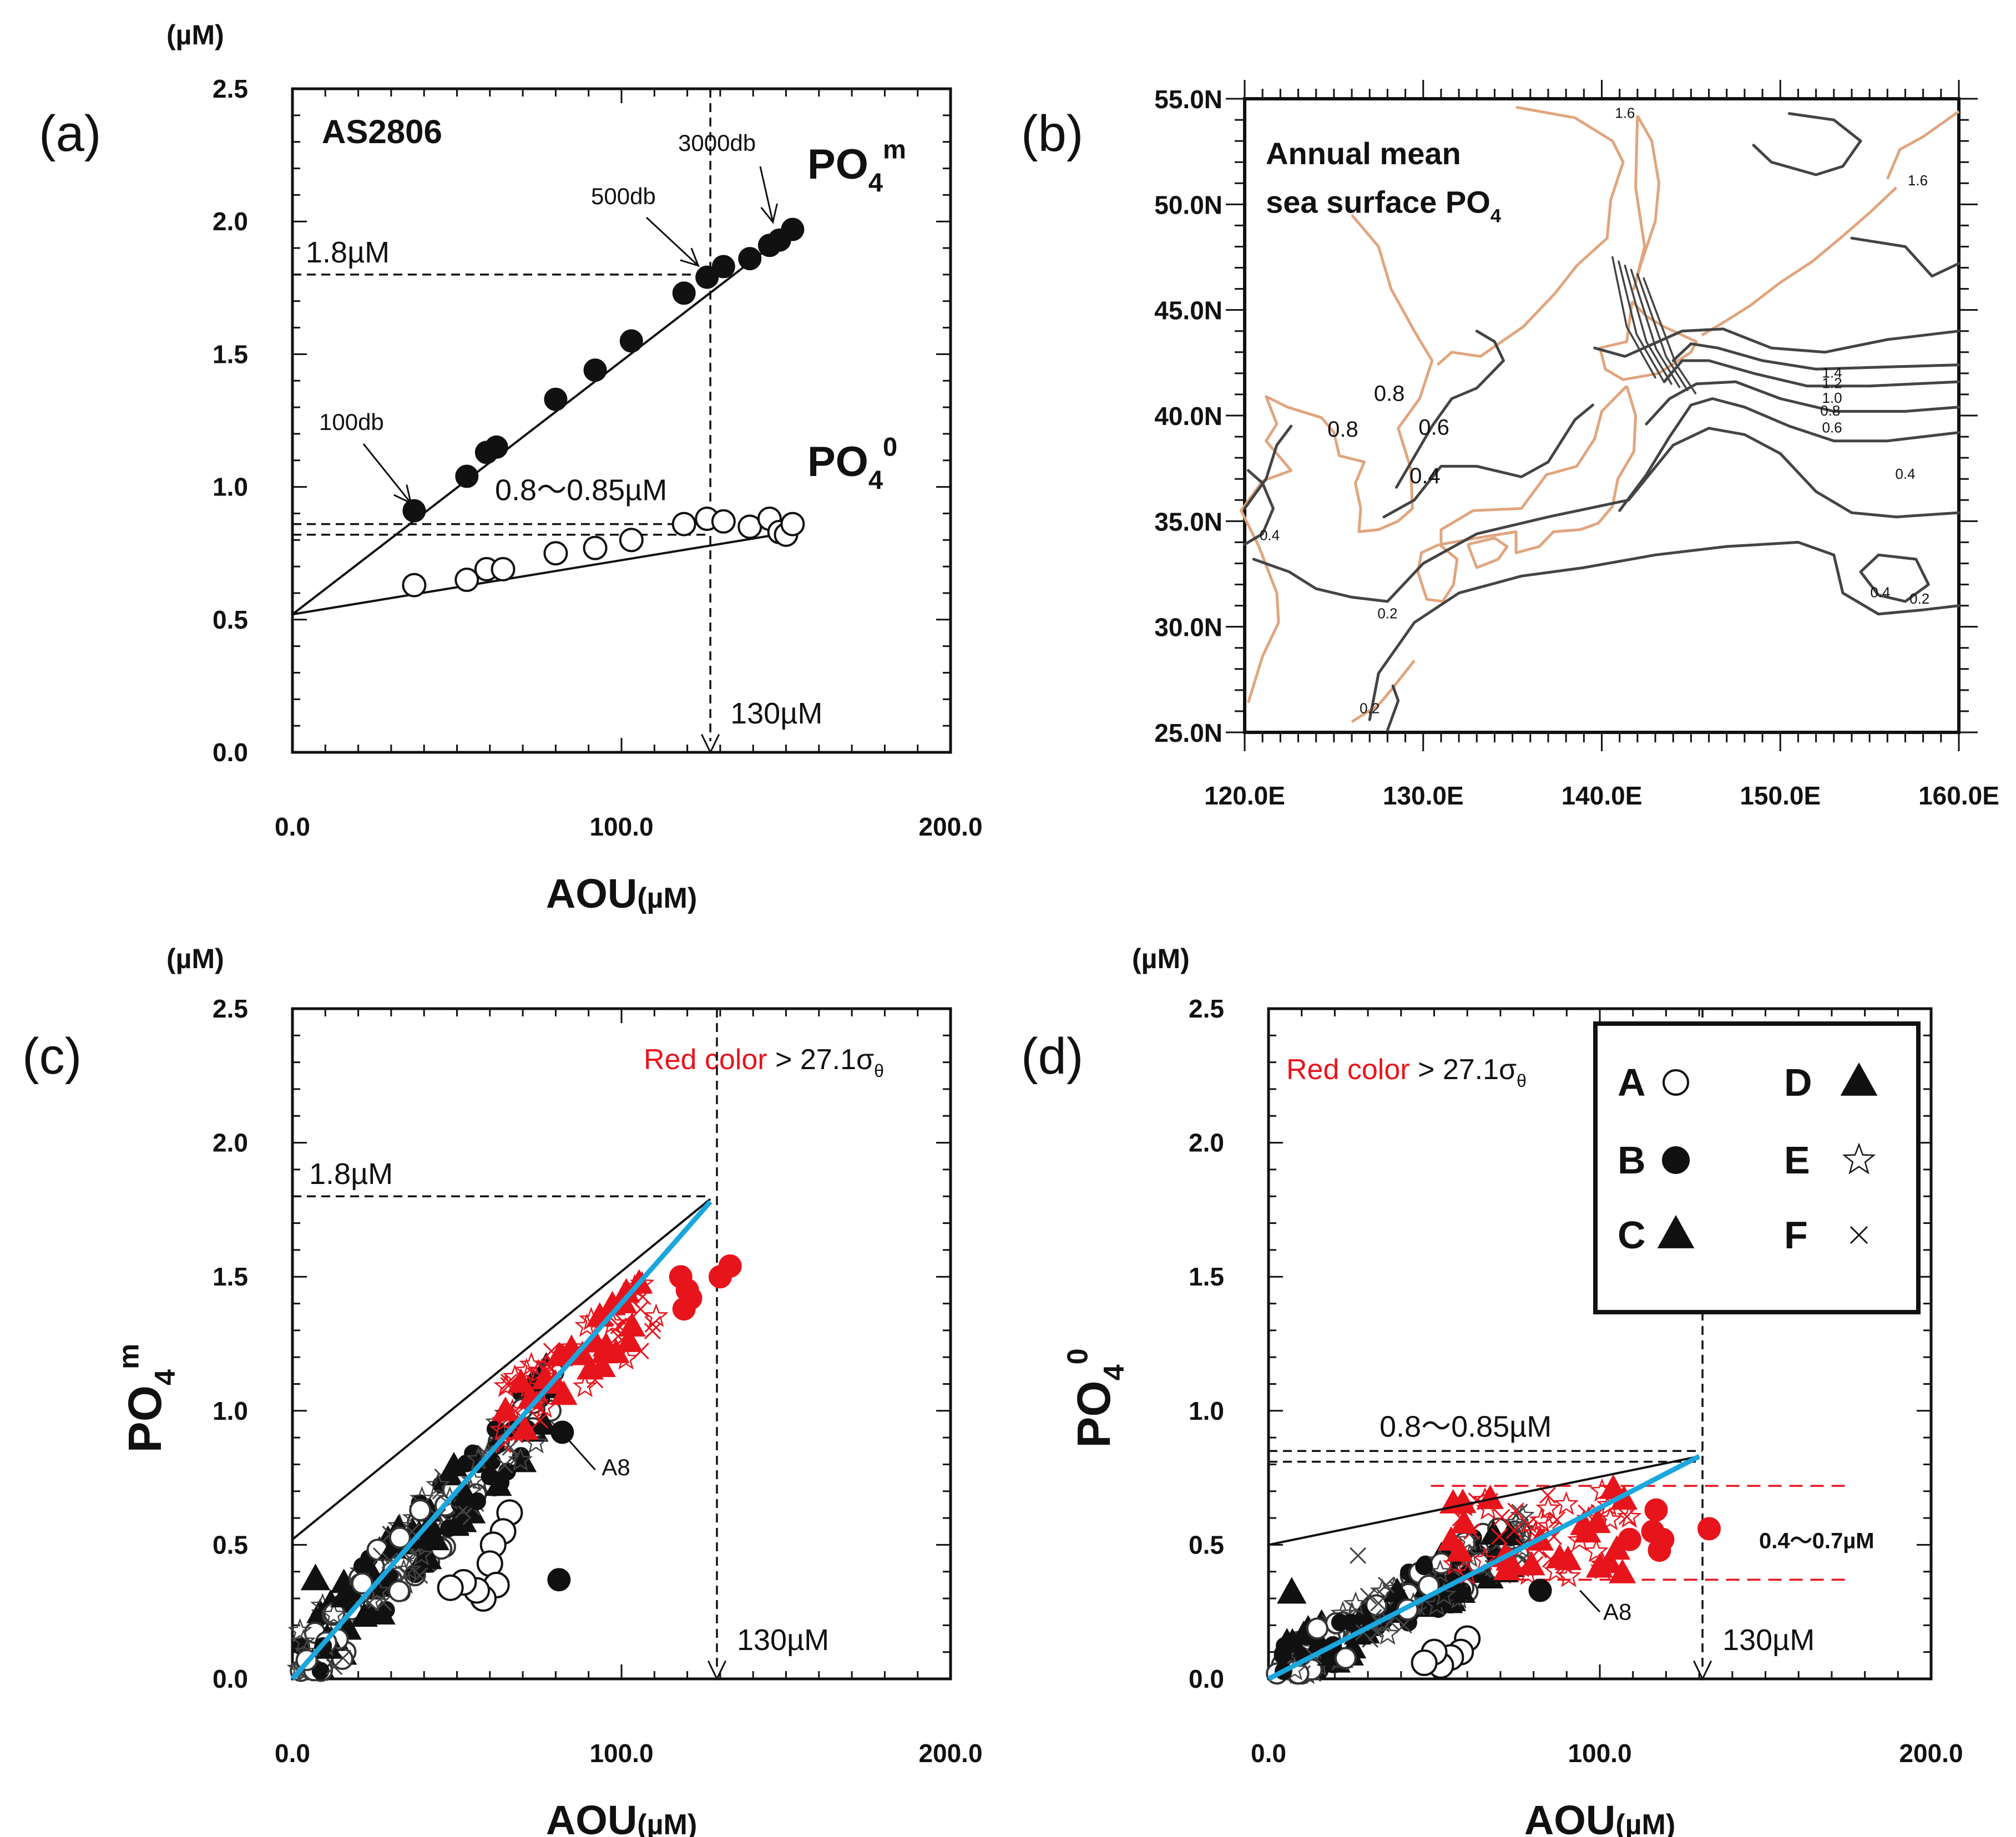  I want to click on c-y-tick-label: 1.5, so click(230, 1276).